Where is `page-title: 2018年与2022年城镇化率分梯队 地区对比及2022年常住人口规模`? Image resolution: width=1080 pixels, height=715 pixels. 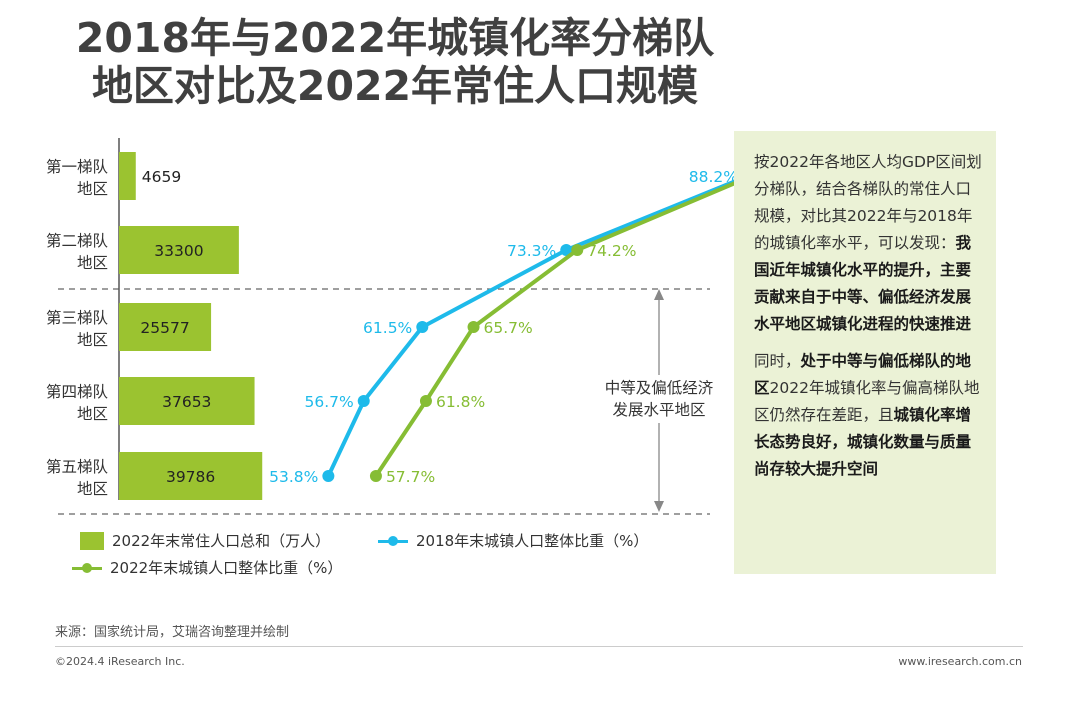 page-title: 2018年与2022年城镇化率分梯队 地区对比及2022年常住人口规模 is located at coordinates (395, 62).